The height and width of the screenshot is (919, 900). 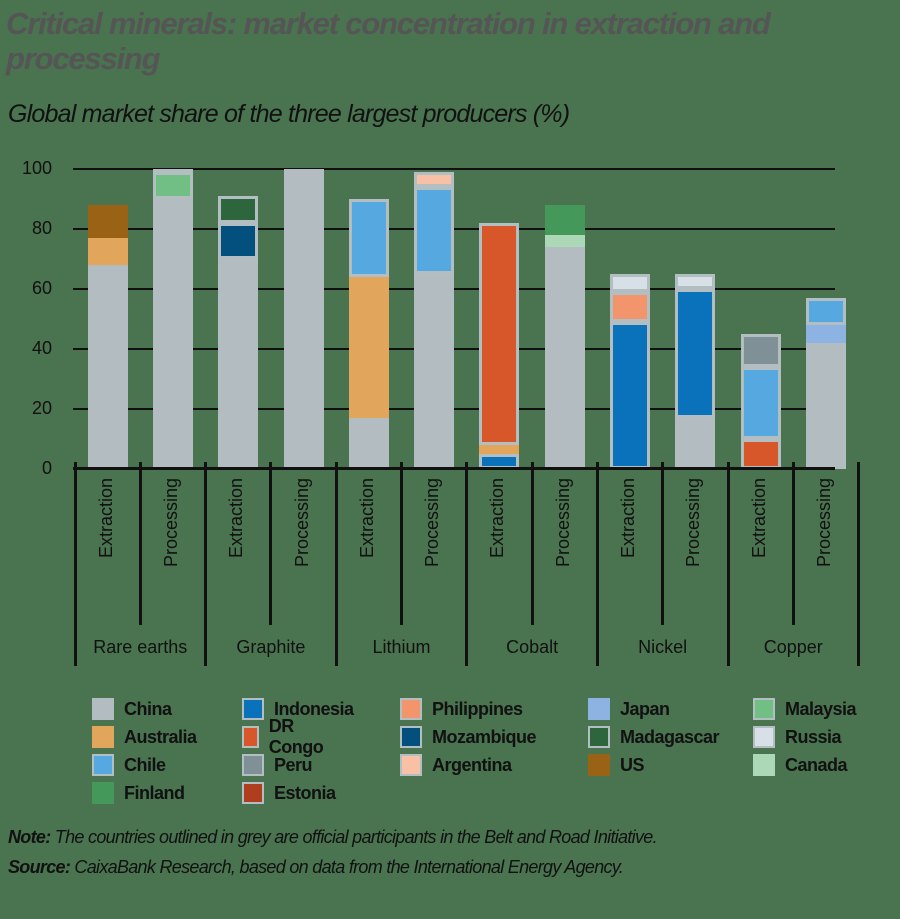 What do you see at coordinates (154, 792) in the screenshot?
I see `legend-label: Finland` at bounding box center [154, 792].